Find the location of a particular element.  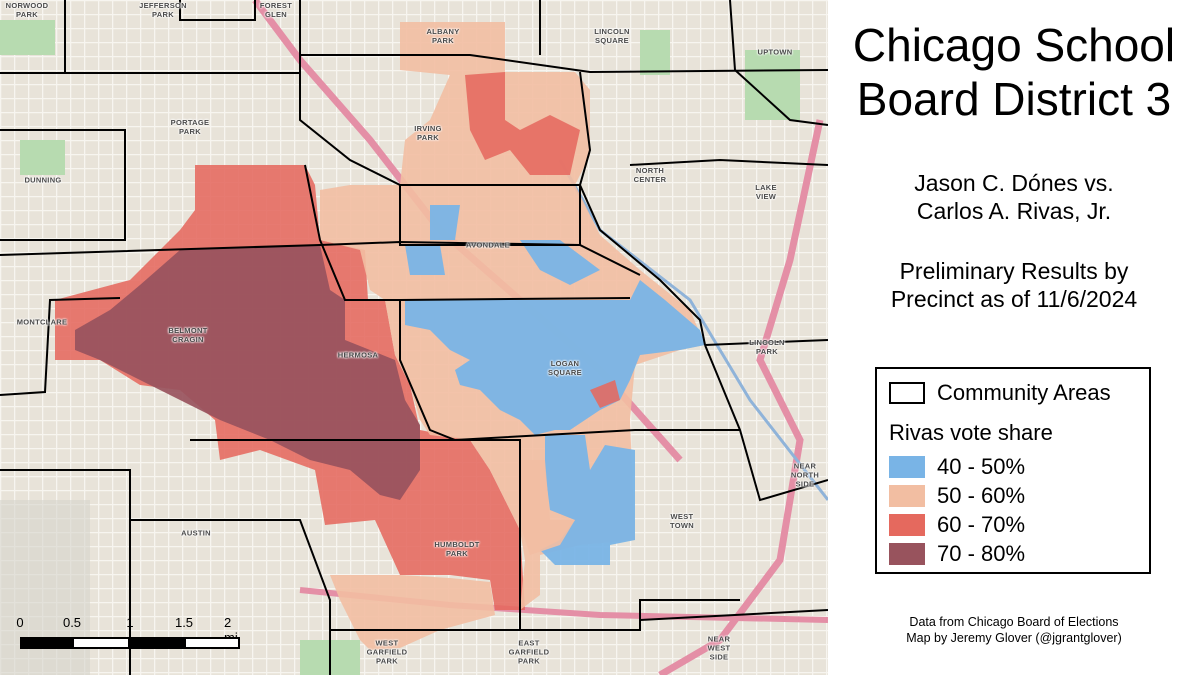

legend-bin: 40 - 50% is located at coordinates (957, 467).